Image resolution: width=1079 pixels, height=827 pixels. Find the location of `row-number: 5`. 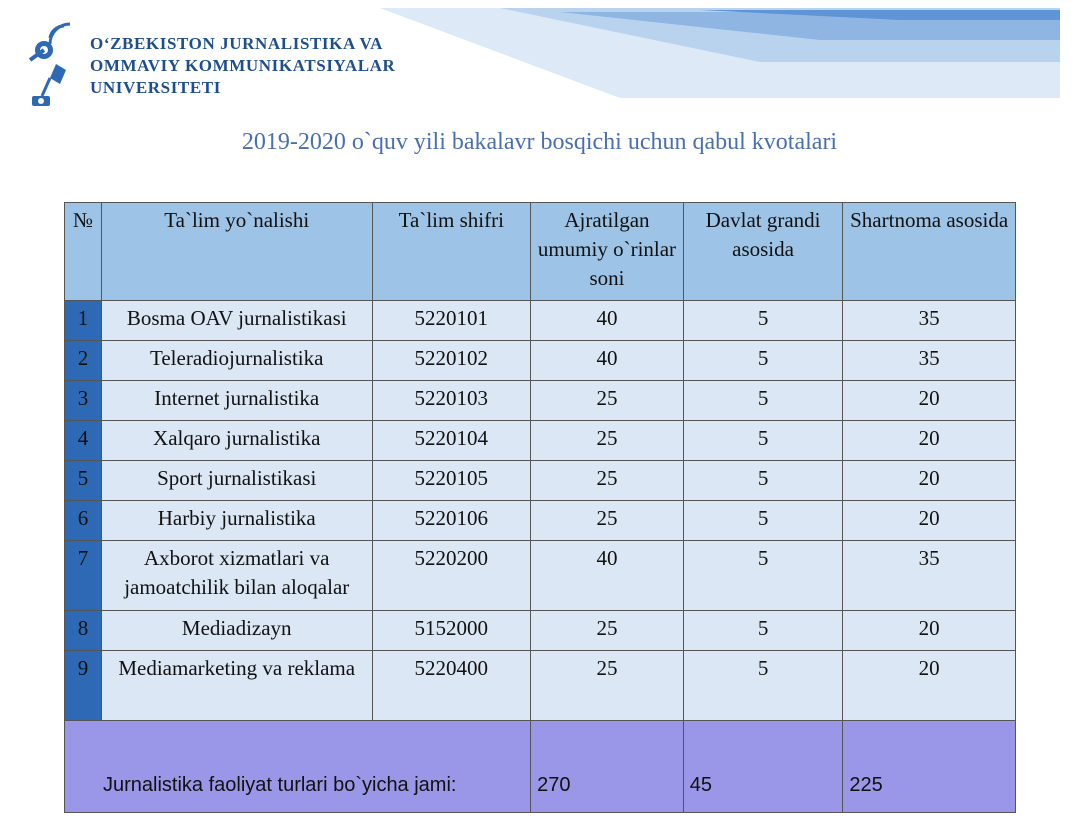

row-number: 5 is located at coordinates (83, 480).